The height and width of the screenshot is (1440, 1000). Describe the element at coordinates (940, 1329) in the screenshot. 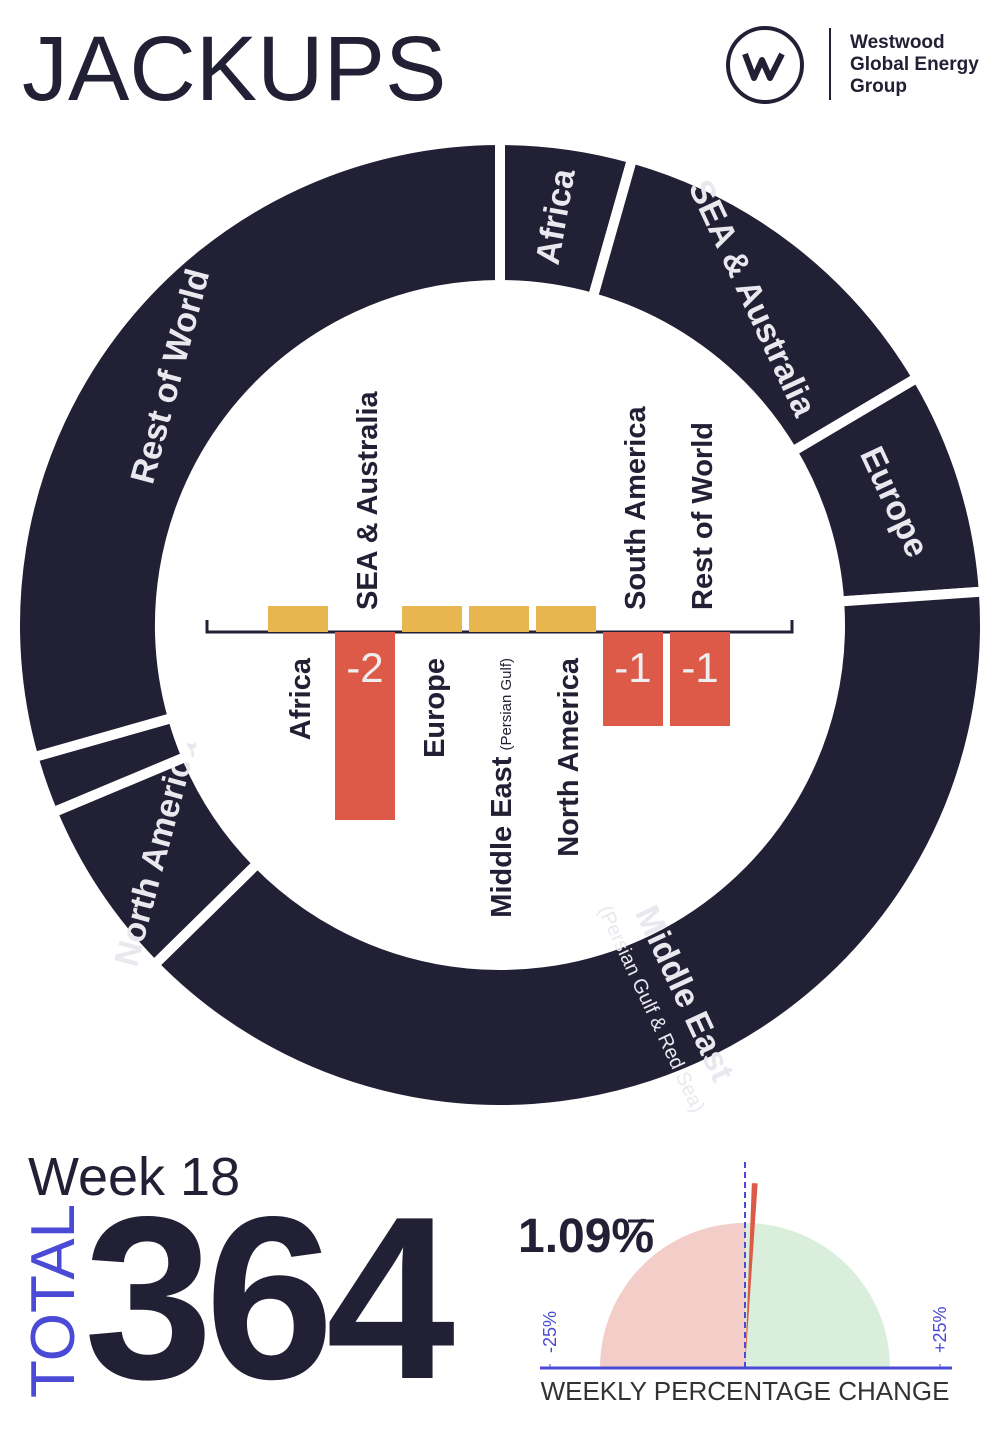

I see `gauge-tick-label: +25%` at that location.